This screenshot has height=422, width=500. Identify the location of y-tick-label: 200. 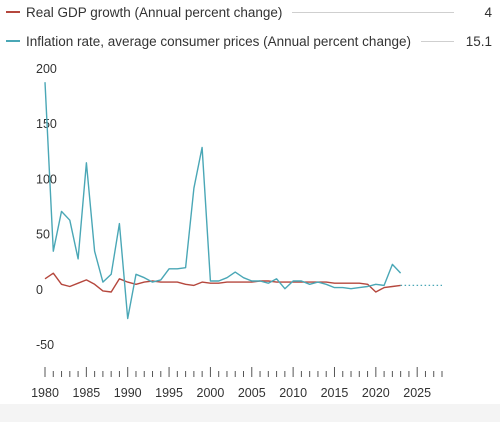
(46, 69).